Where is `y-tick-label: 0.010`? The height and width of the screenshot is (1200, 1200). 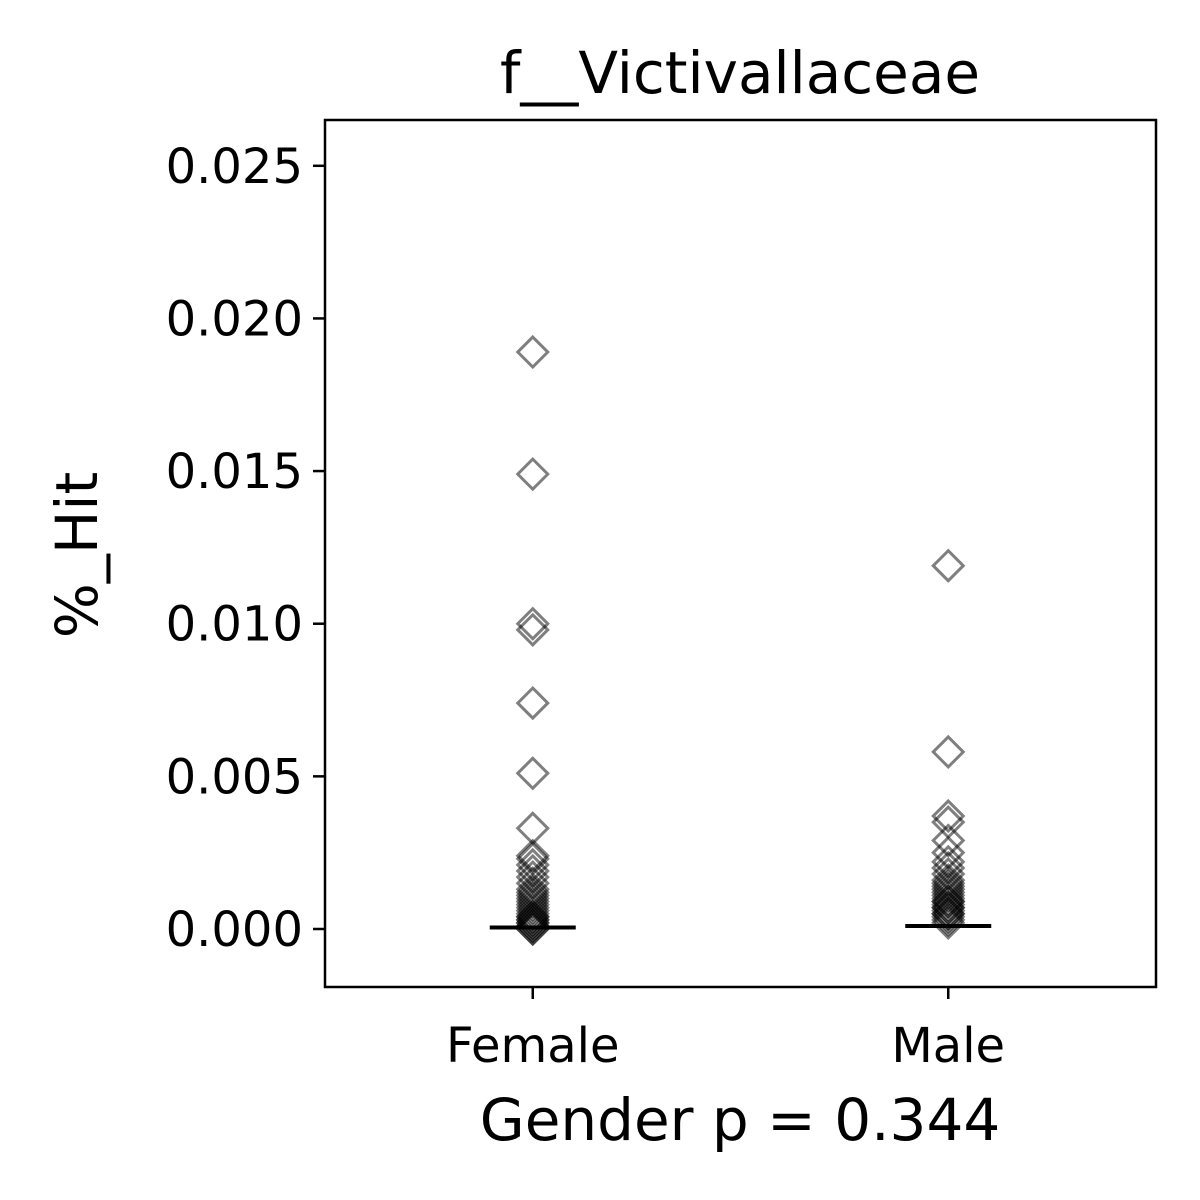 y-tick-label: 0.010 is located at coordinates (234, 625).